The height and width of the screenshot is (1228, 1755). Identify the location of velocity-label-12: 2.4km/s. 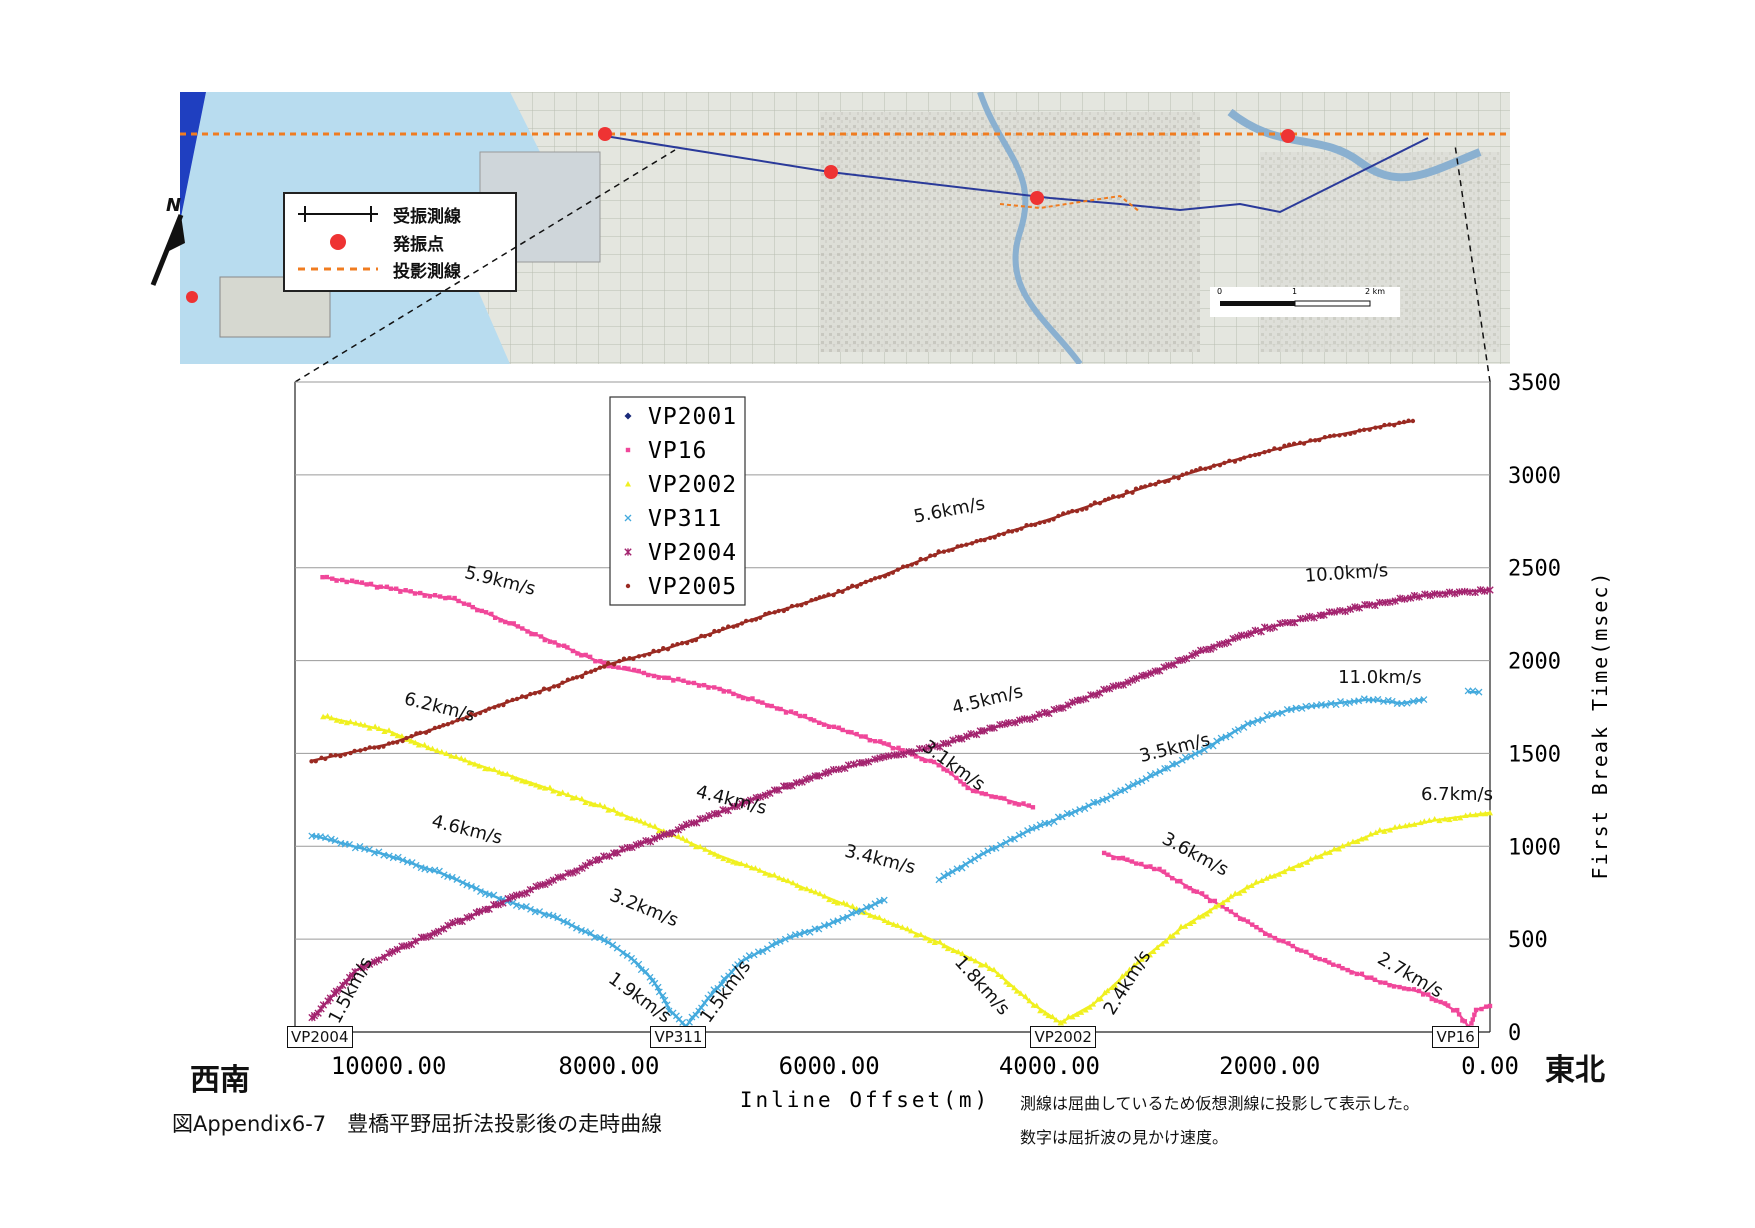
(1127, 983).